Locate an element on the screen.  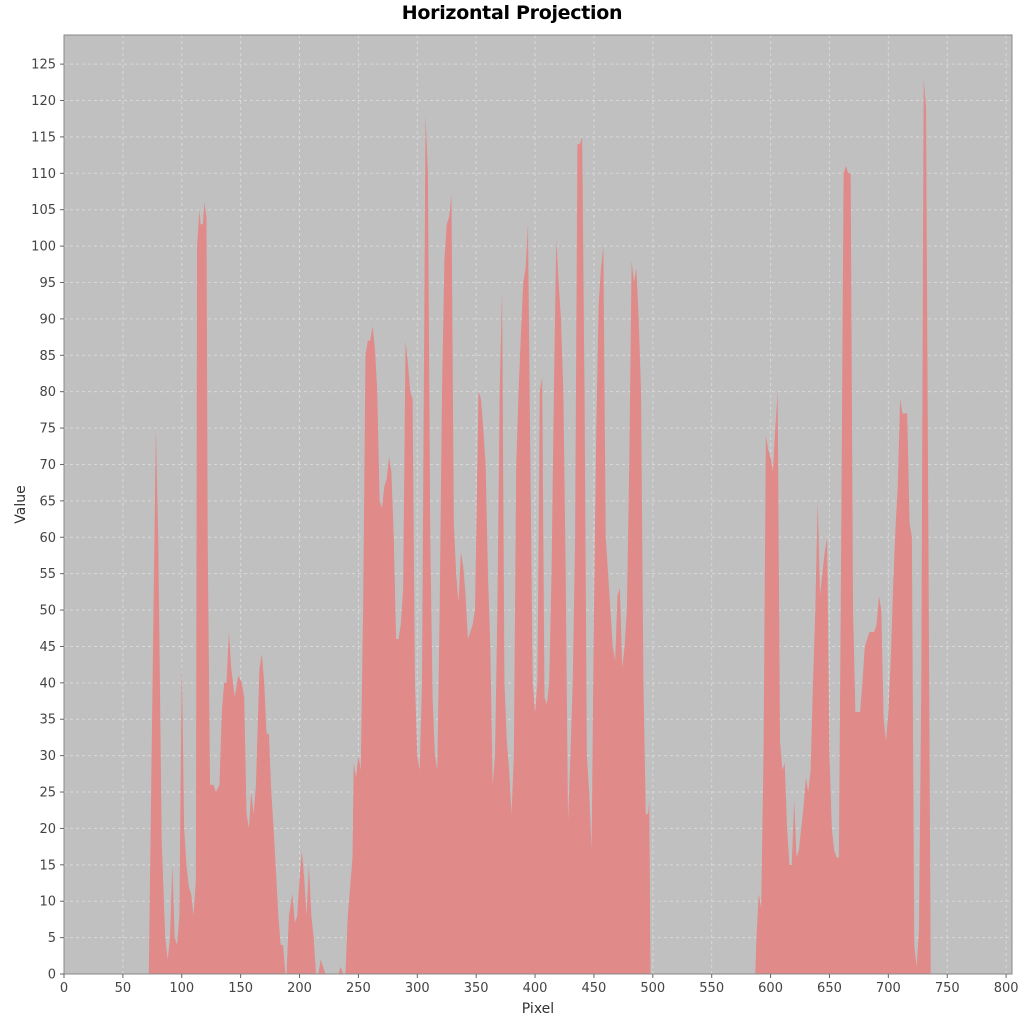
x-tick-label: 350 is located at coordinates (476, 988).